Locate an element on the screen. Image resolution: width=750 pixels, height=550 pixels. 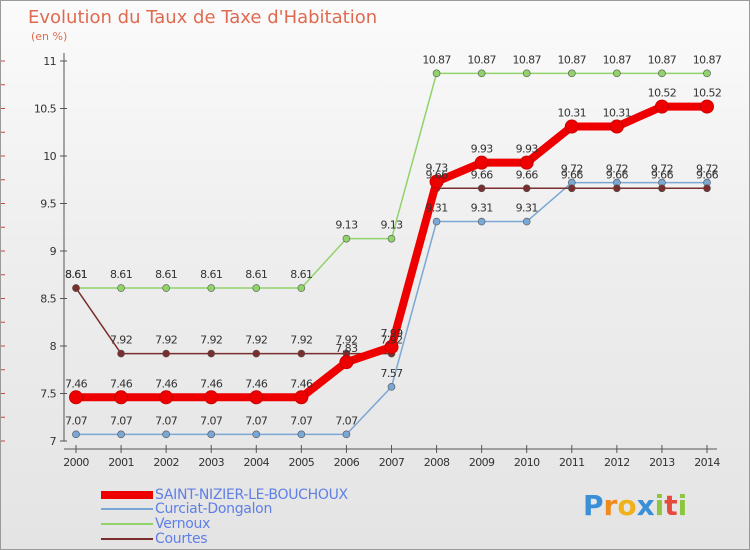
data-label: 10.31 is located at coordinates (572, 113).